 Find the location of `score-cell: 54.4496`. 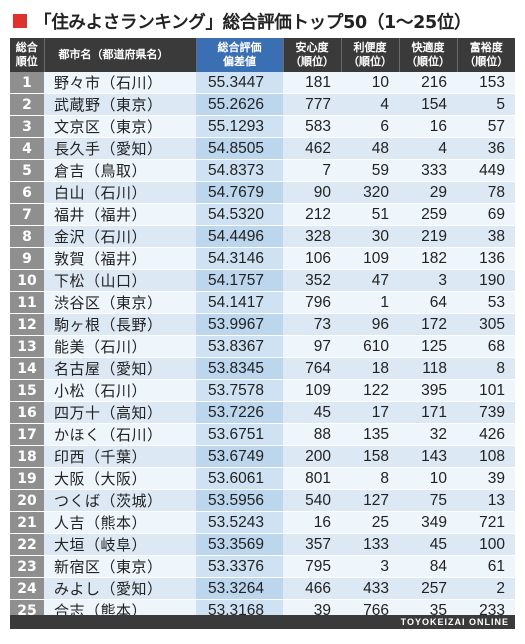

score-cell: 54.4496 is located at coordinates (239, 236).